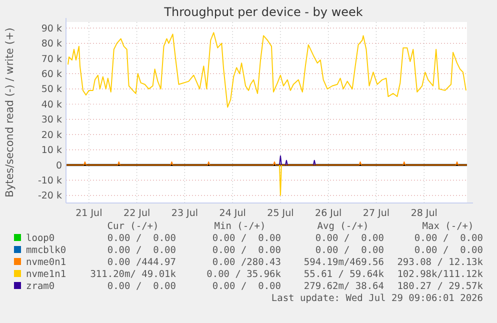 This screenshot has width=497, height=323. What do you see at coordinates (50, 196) in the screenshot?
I see `y-tick-label: -20 k` at bounding box center [50, 196].